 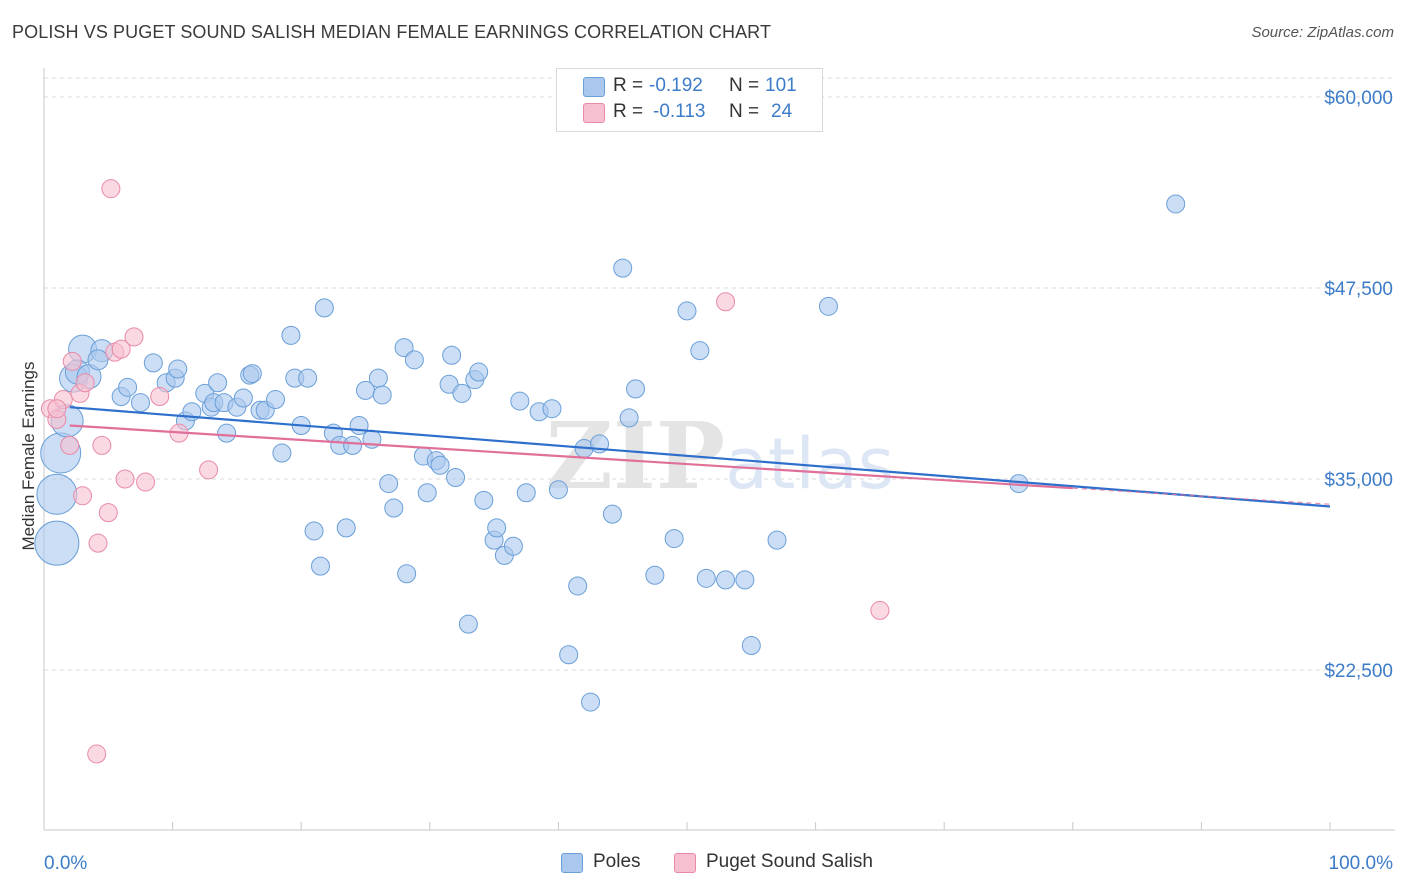 I want to click on y-tick-label: $60,000, so click(x=1358, y=98).